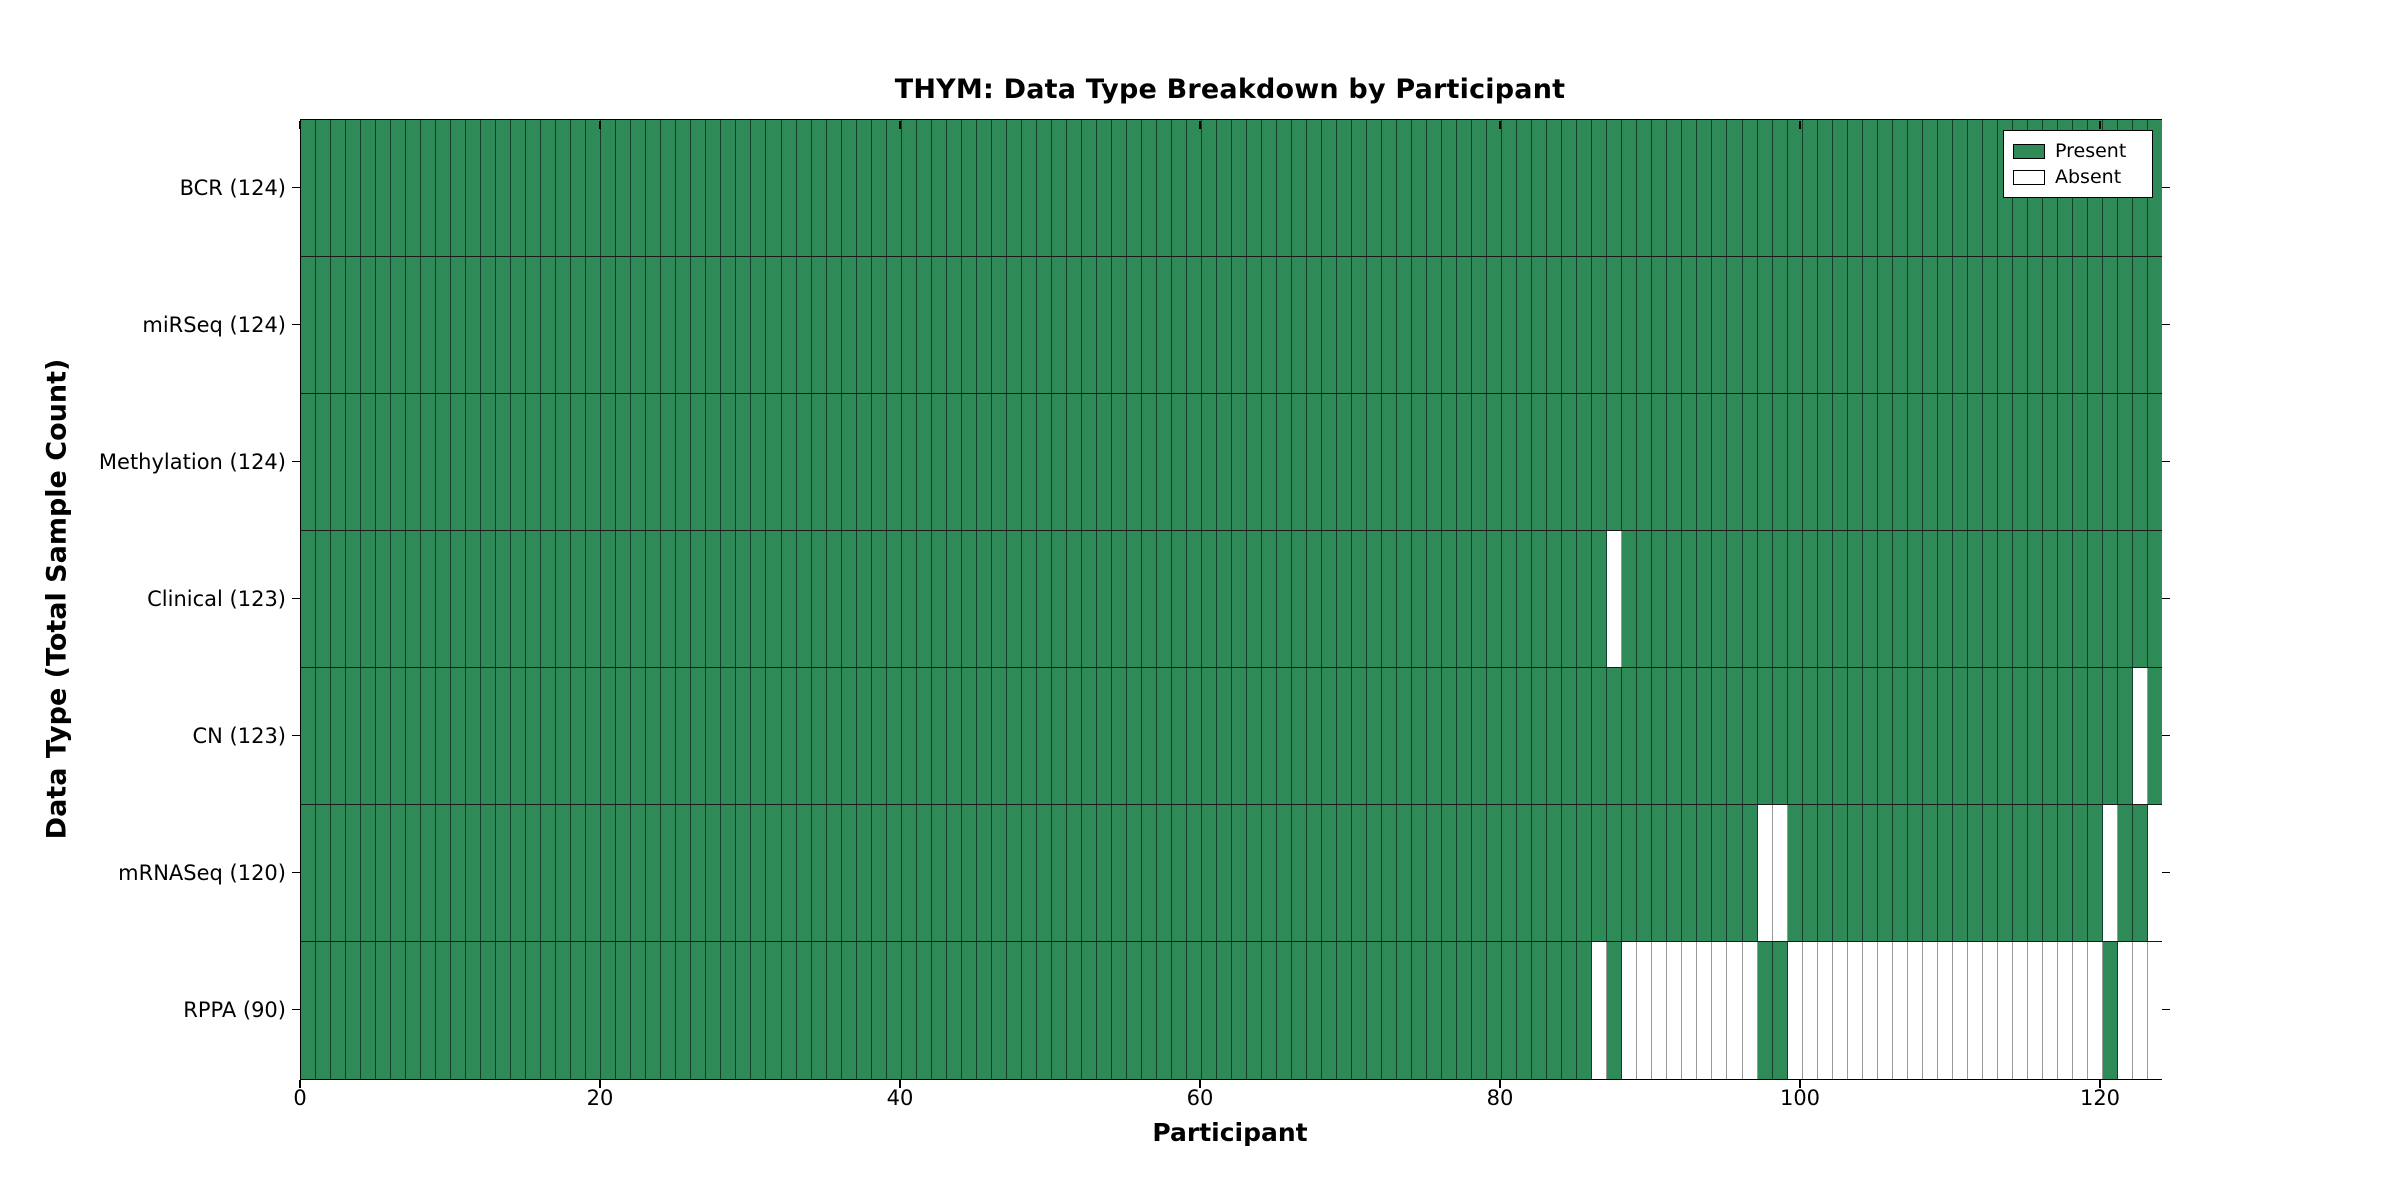 Image resolution: width=2400 pixels, height=1200 pixels. Describe the element at coordinates (2091, 151) in the screenshot. I see `legend-label: Present` at that location.